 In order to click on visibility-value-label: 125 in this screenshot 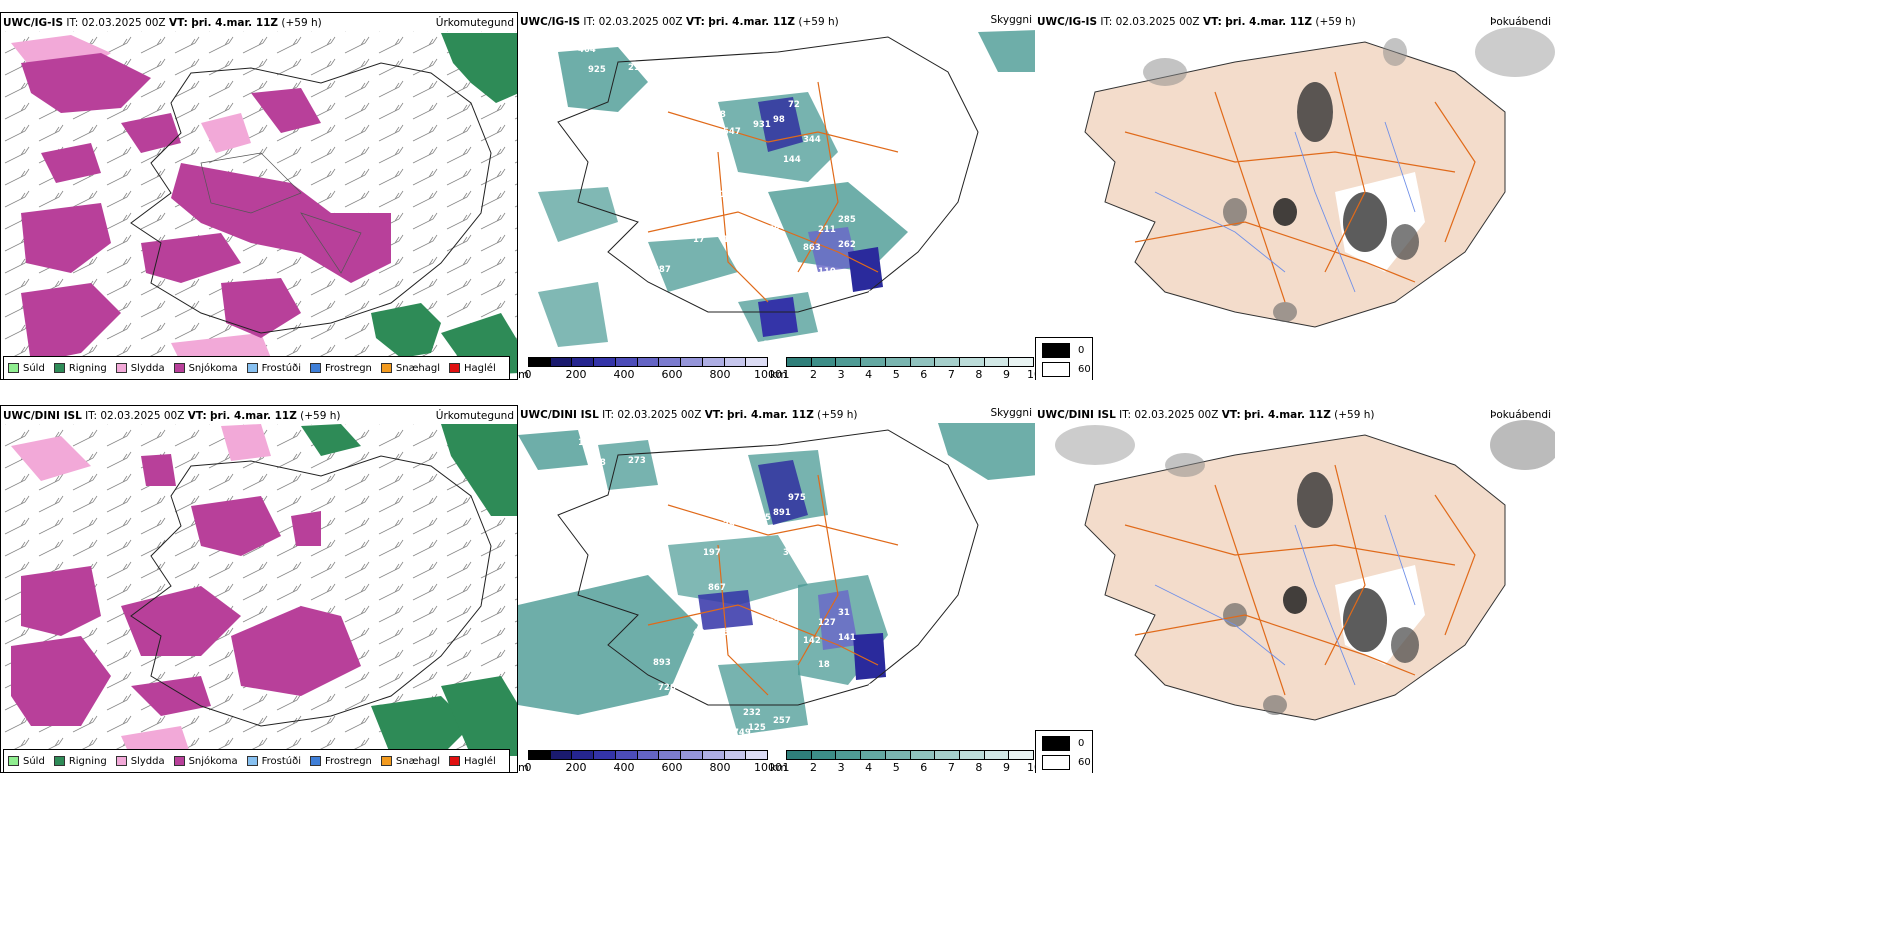, I will do `click(757, 728)`.